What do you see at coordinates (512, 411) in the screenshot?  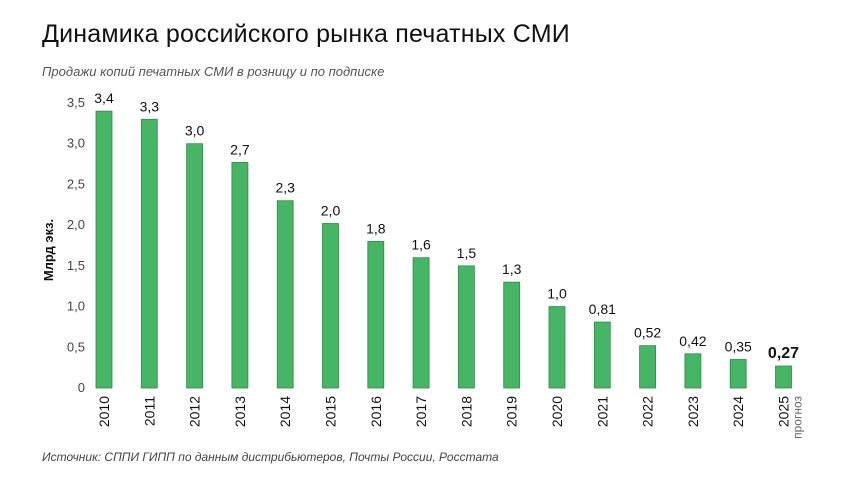 I see `x-tick-label: 2019` at bounding box center [512, 411].